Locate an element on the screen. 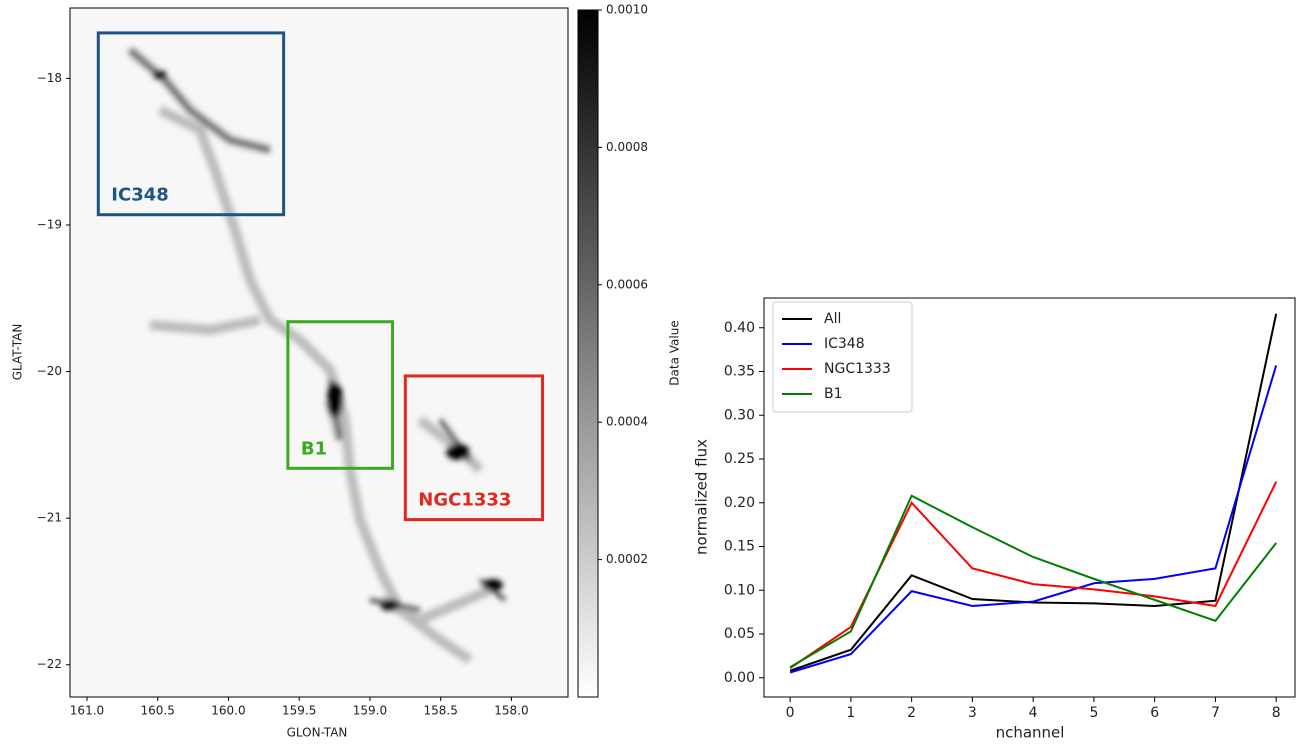 Image resolution: width=1307 pixels, height=745 pixels. colorbar-tick-label: 0.0008 is located at coordinates (627, 147).